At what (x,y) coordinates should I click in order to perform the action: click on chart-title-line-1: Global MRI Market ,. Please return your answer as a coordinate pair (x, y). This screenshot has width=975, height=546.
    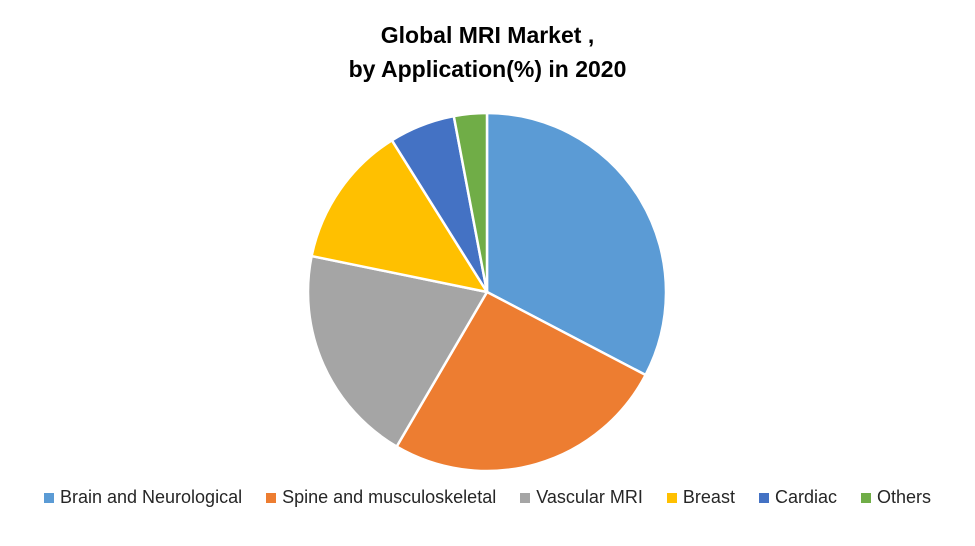
    Looking at the image, I should click on (487, 35).